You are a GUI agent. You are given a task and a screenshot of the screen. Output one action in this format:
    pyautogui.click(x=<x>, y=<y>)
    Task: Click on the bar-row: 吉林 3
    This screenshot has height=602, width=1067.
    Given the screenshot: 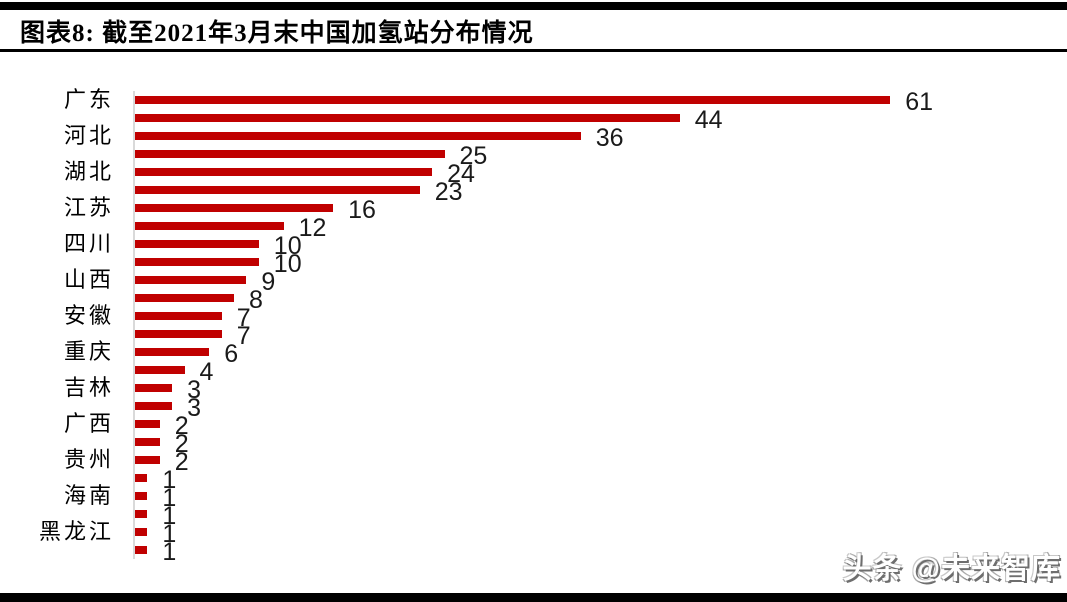 What is the action you would take?
    pyautogui.click(x=530, y=389)
    